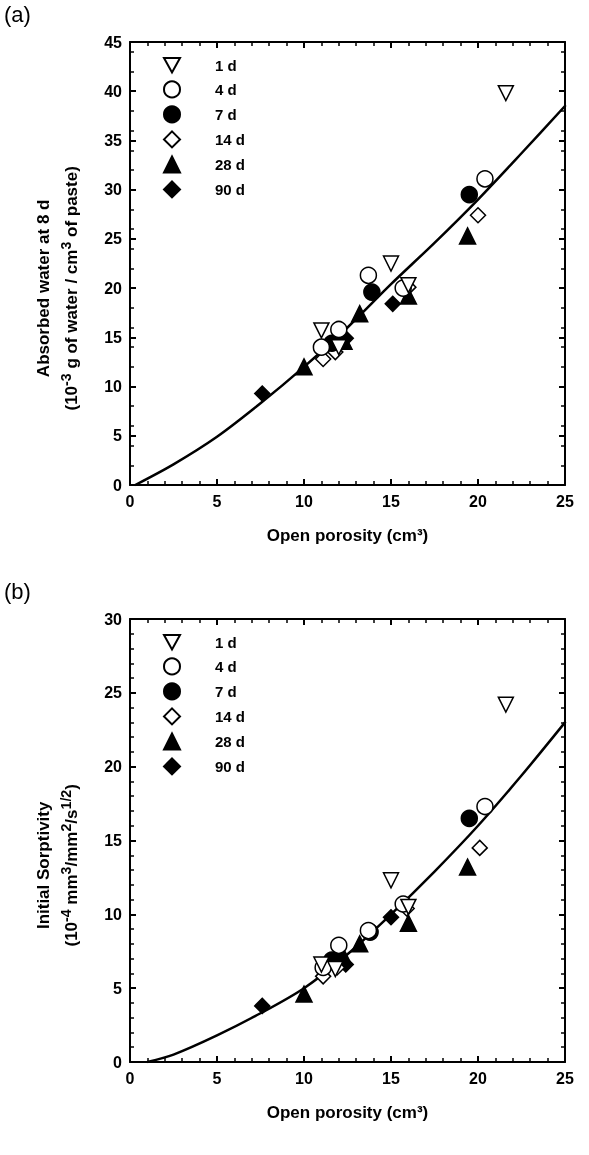 The image size is (589, 1155). I want to click on chart-title: (a), so click(17, 15).